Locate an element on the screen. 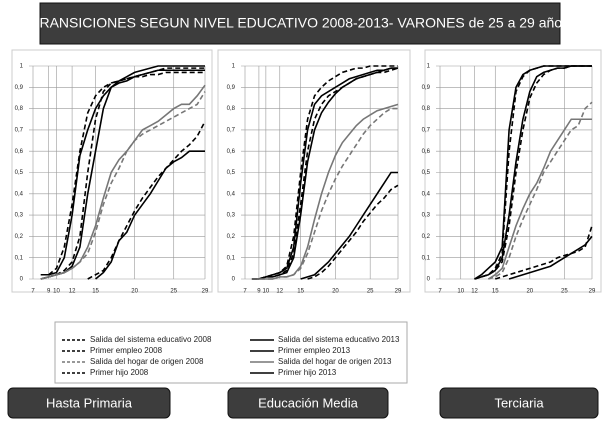 This screenshot has width=605, height=429. panel-title: Terciaria is located at coordinates (519, 402).